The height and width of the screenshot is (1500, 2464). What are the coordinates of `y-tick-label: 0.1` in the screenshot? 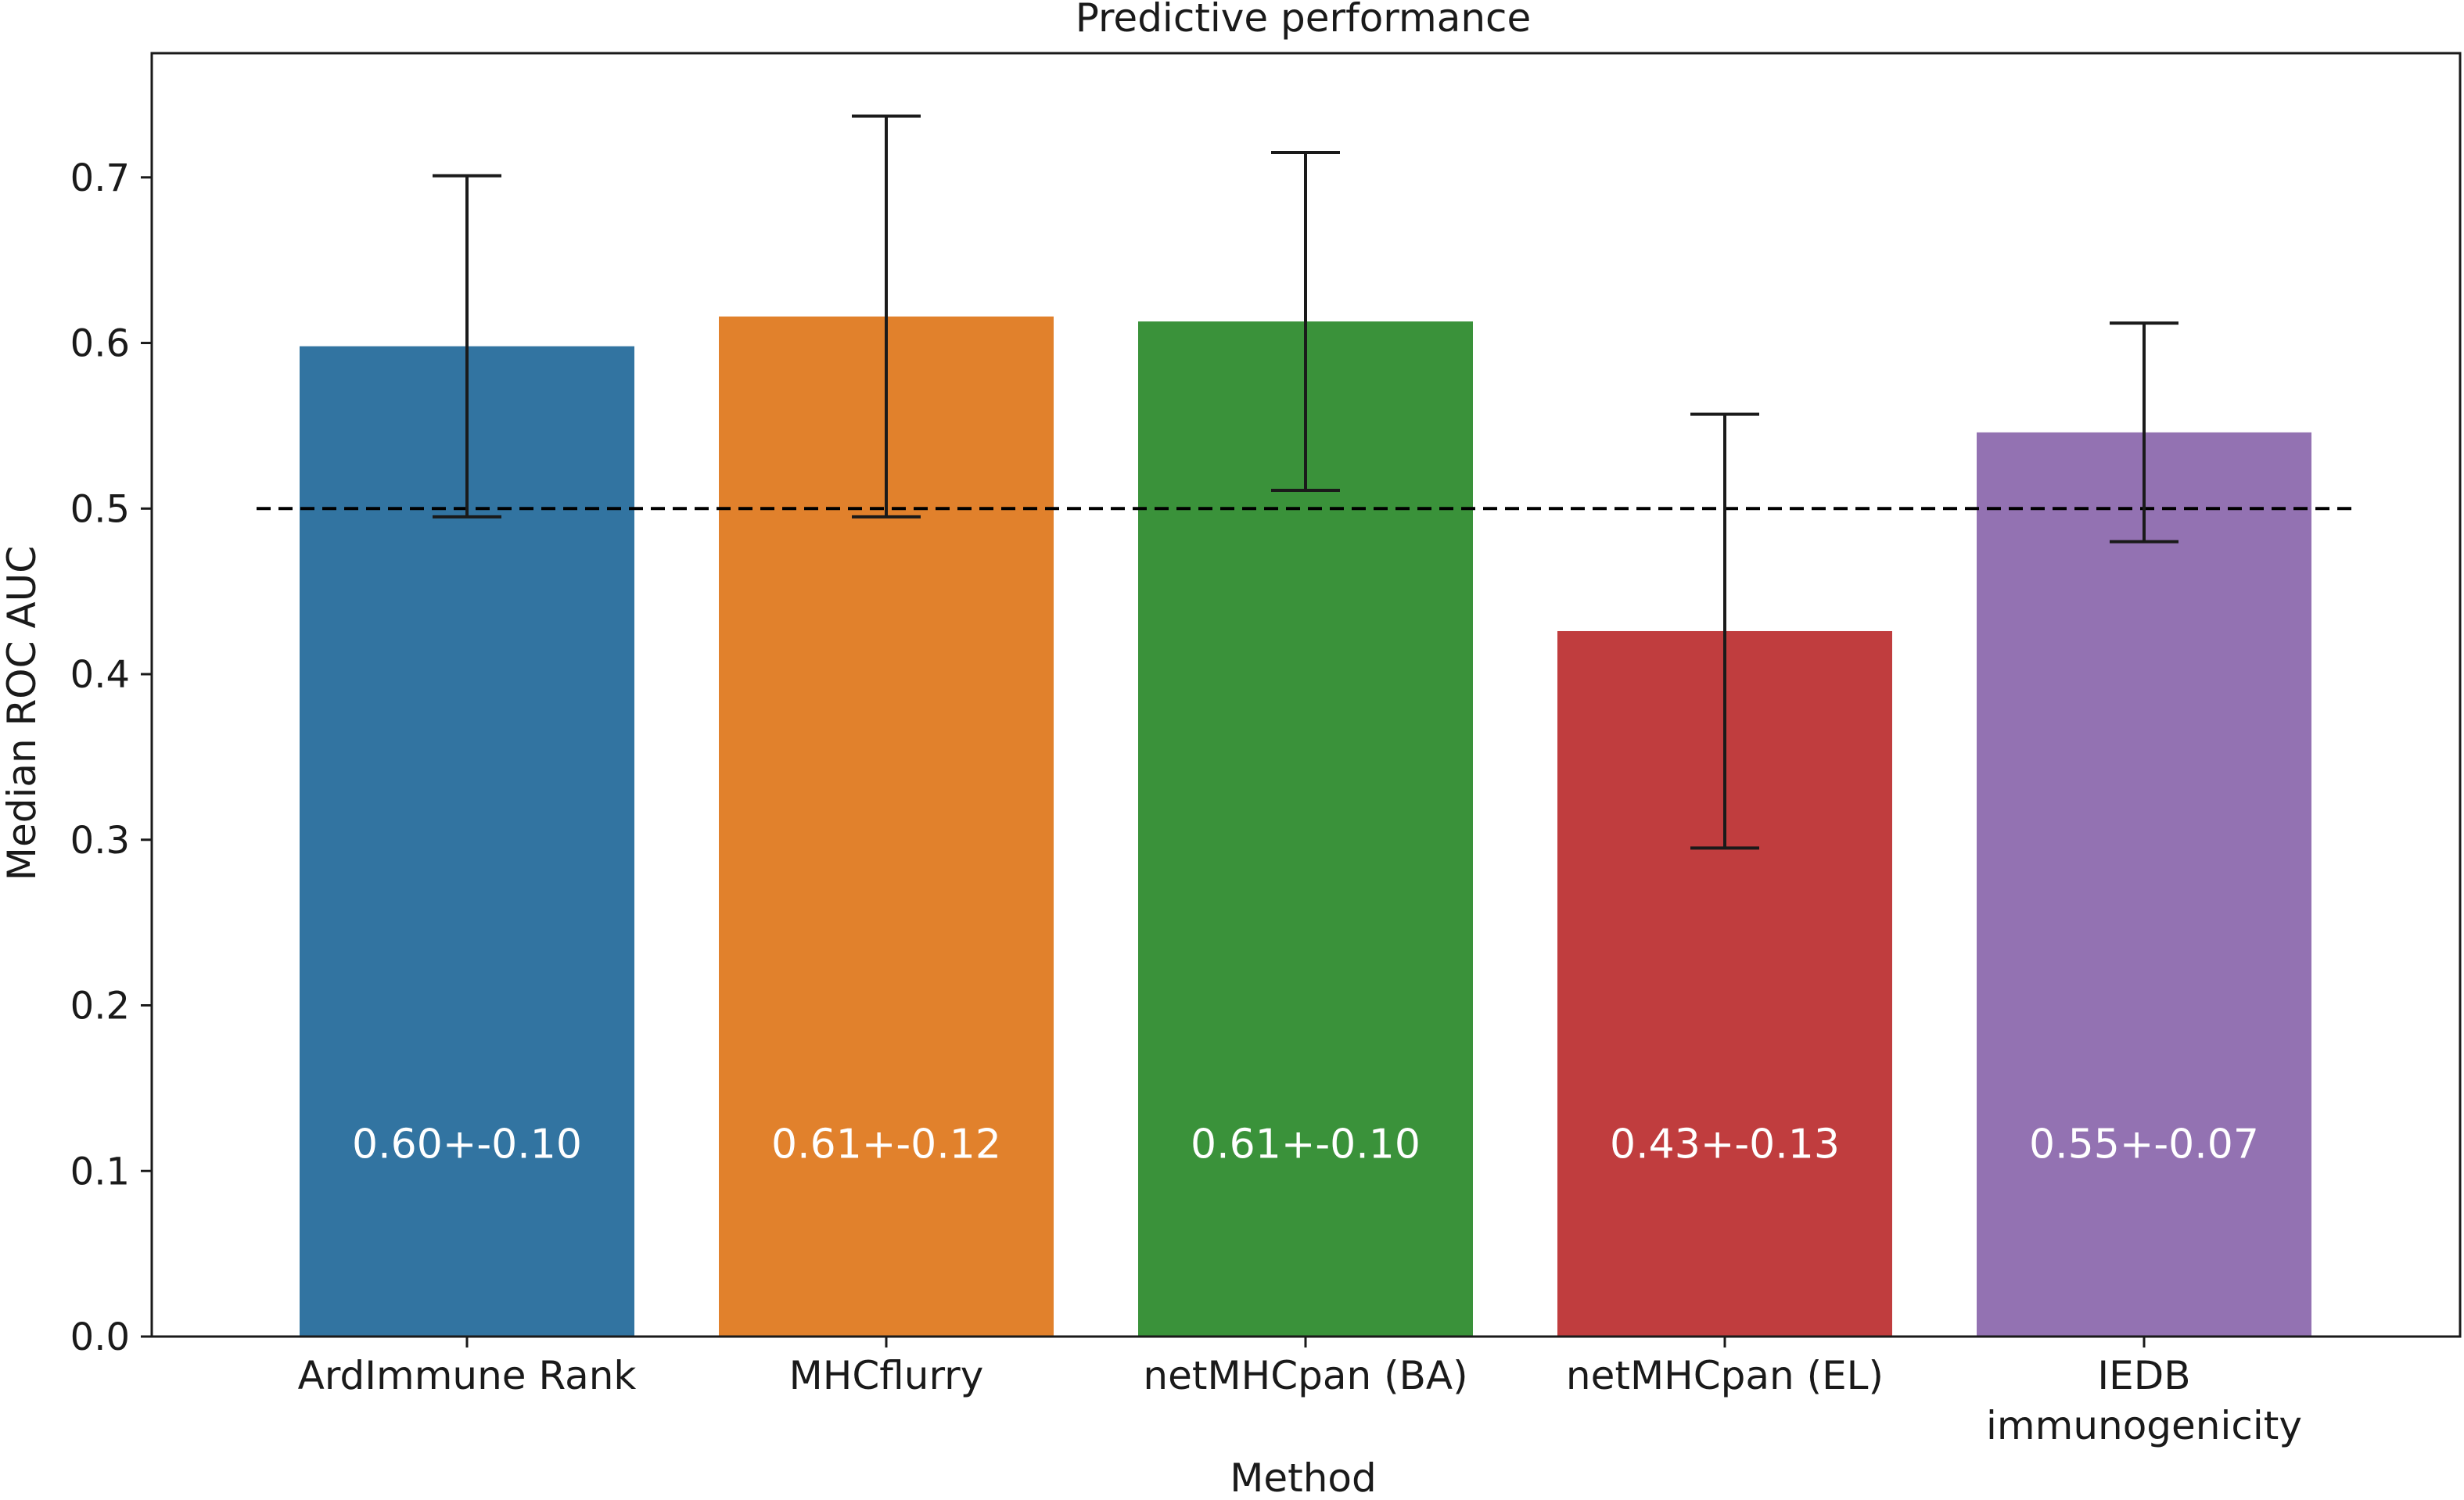 It's located at (100, 1171).